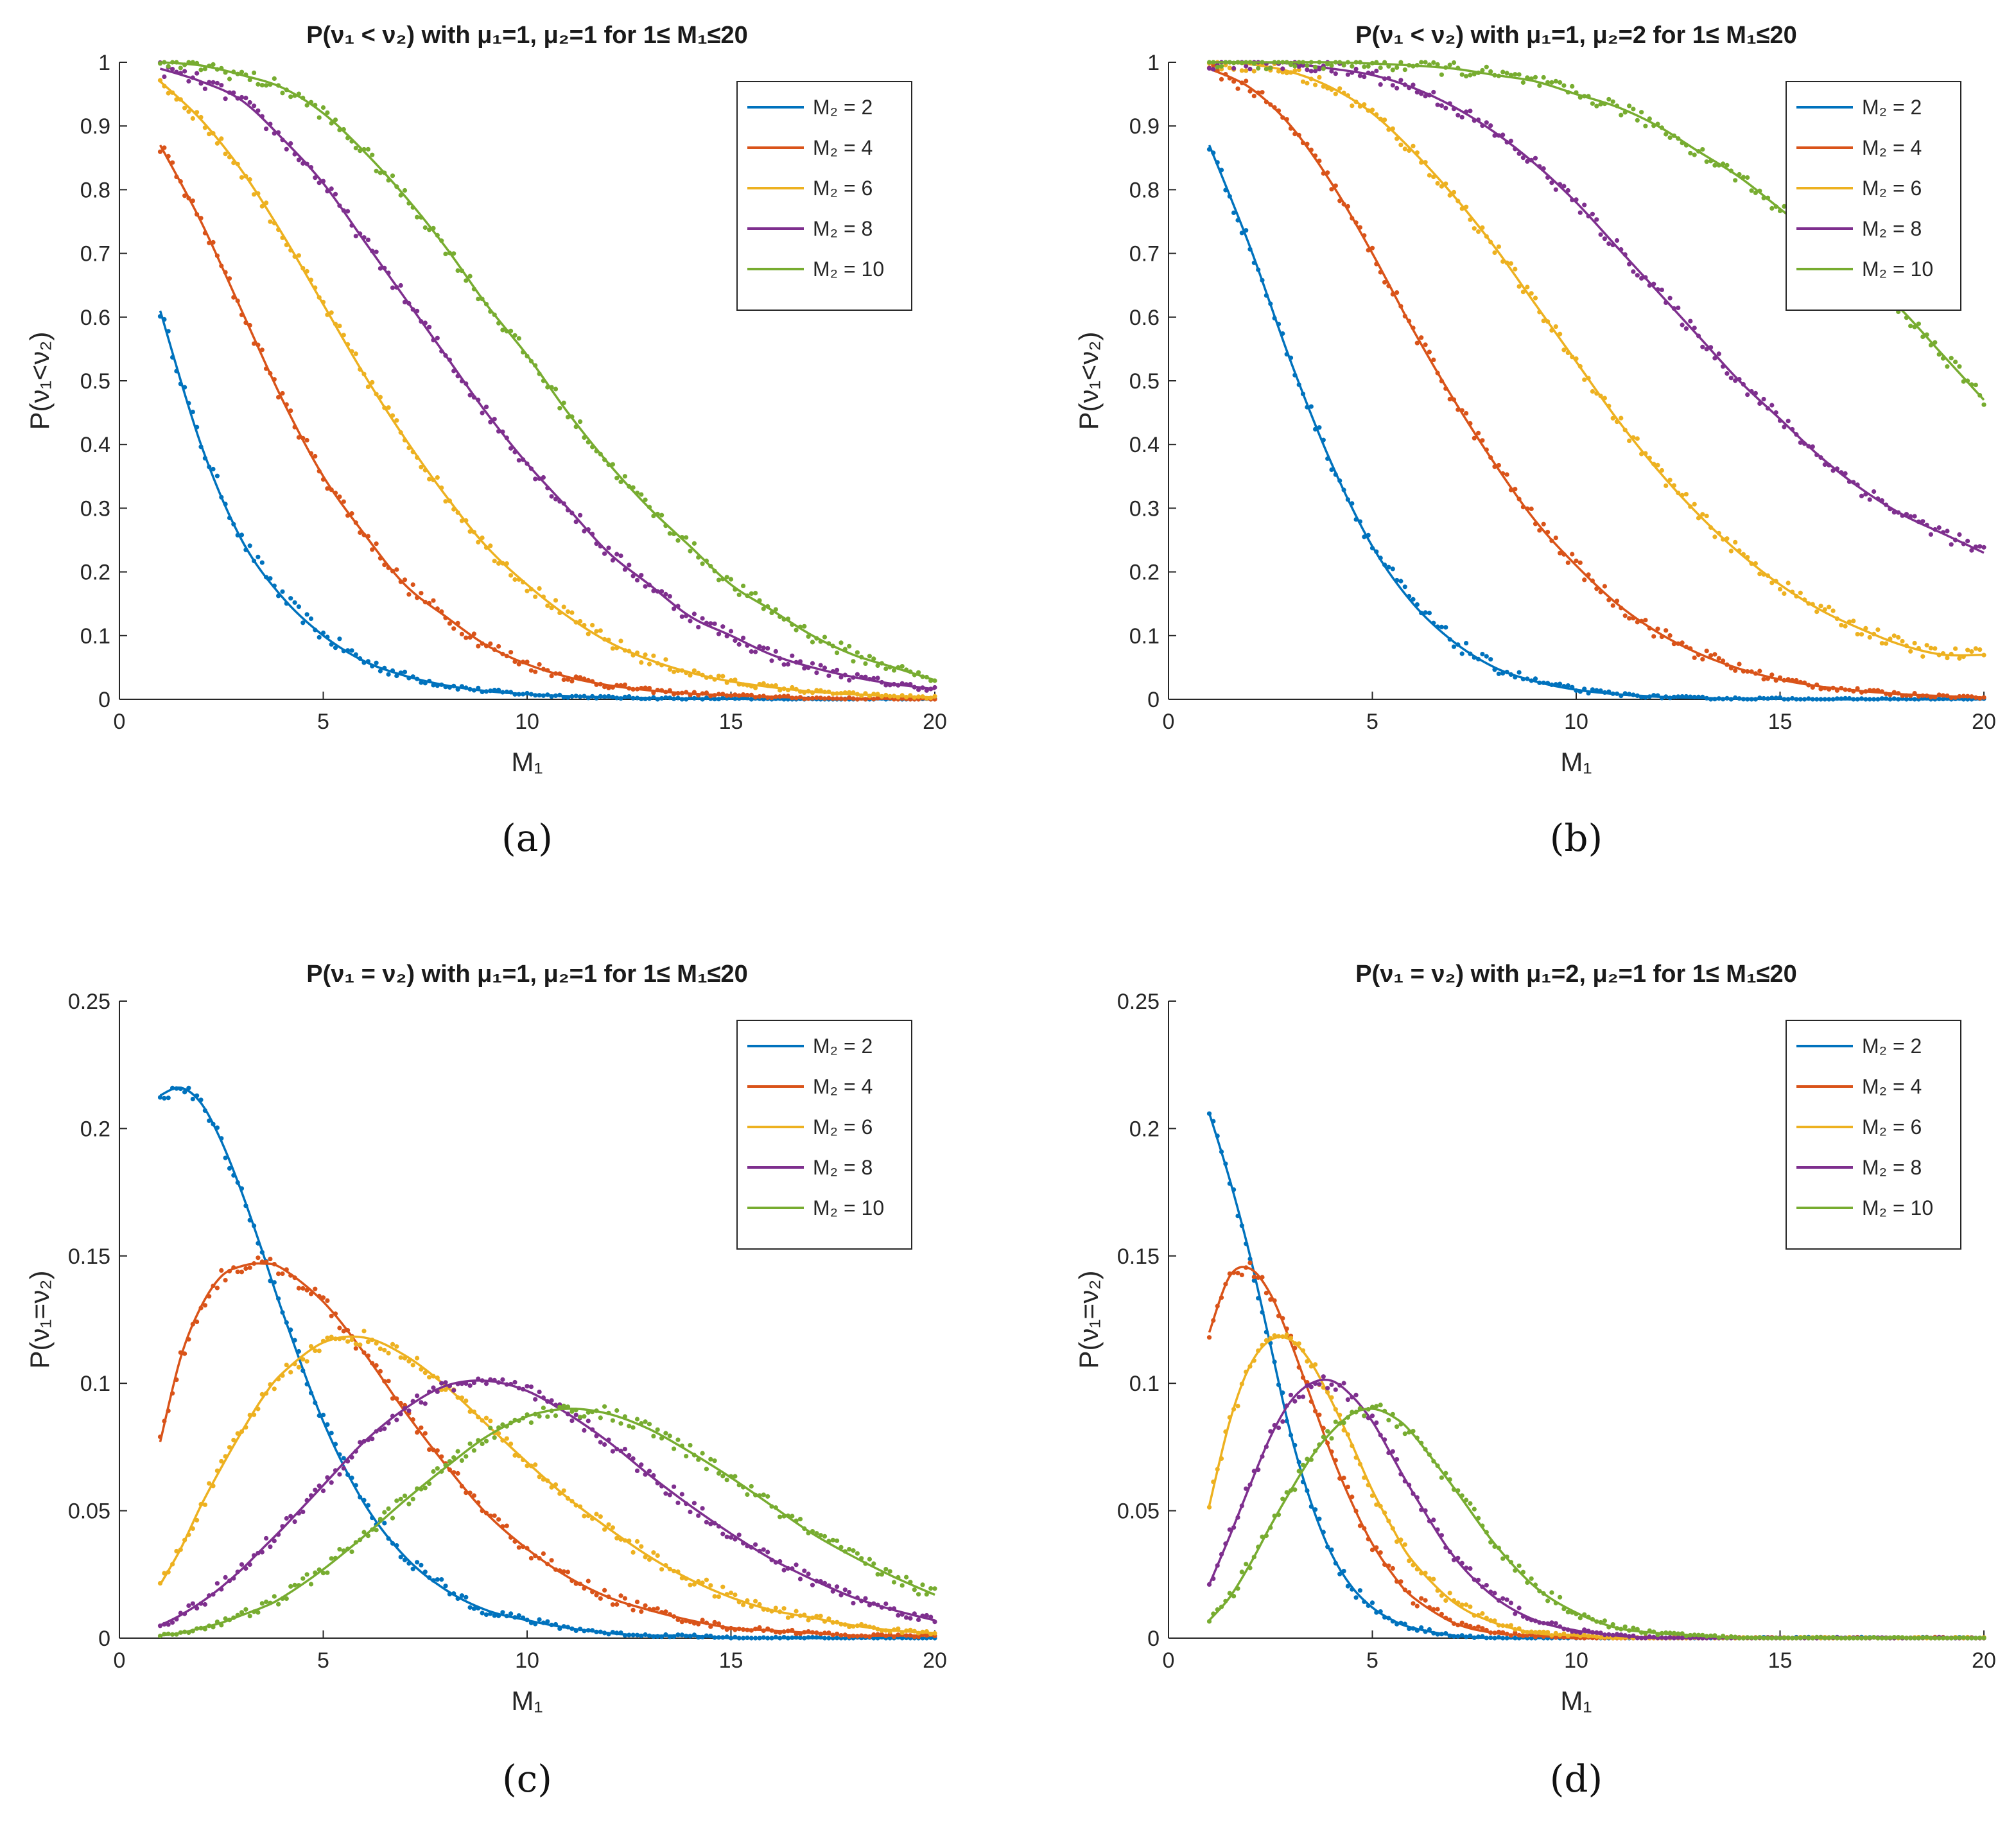 This screenshot has width=2016, height=1825. What do you see at coordinates (824, 1135) in the screenshot?
I see `legend-box` at bounding box center [824, 1135].